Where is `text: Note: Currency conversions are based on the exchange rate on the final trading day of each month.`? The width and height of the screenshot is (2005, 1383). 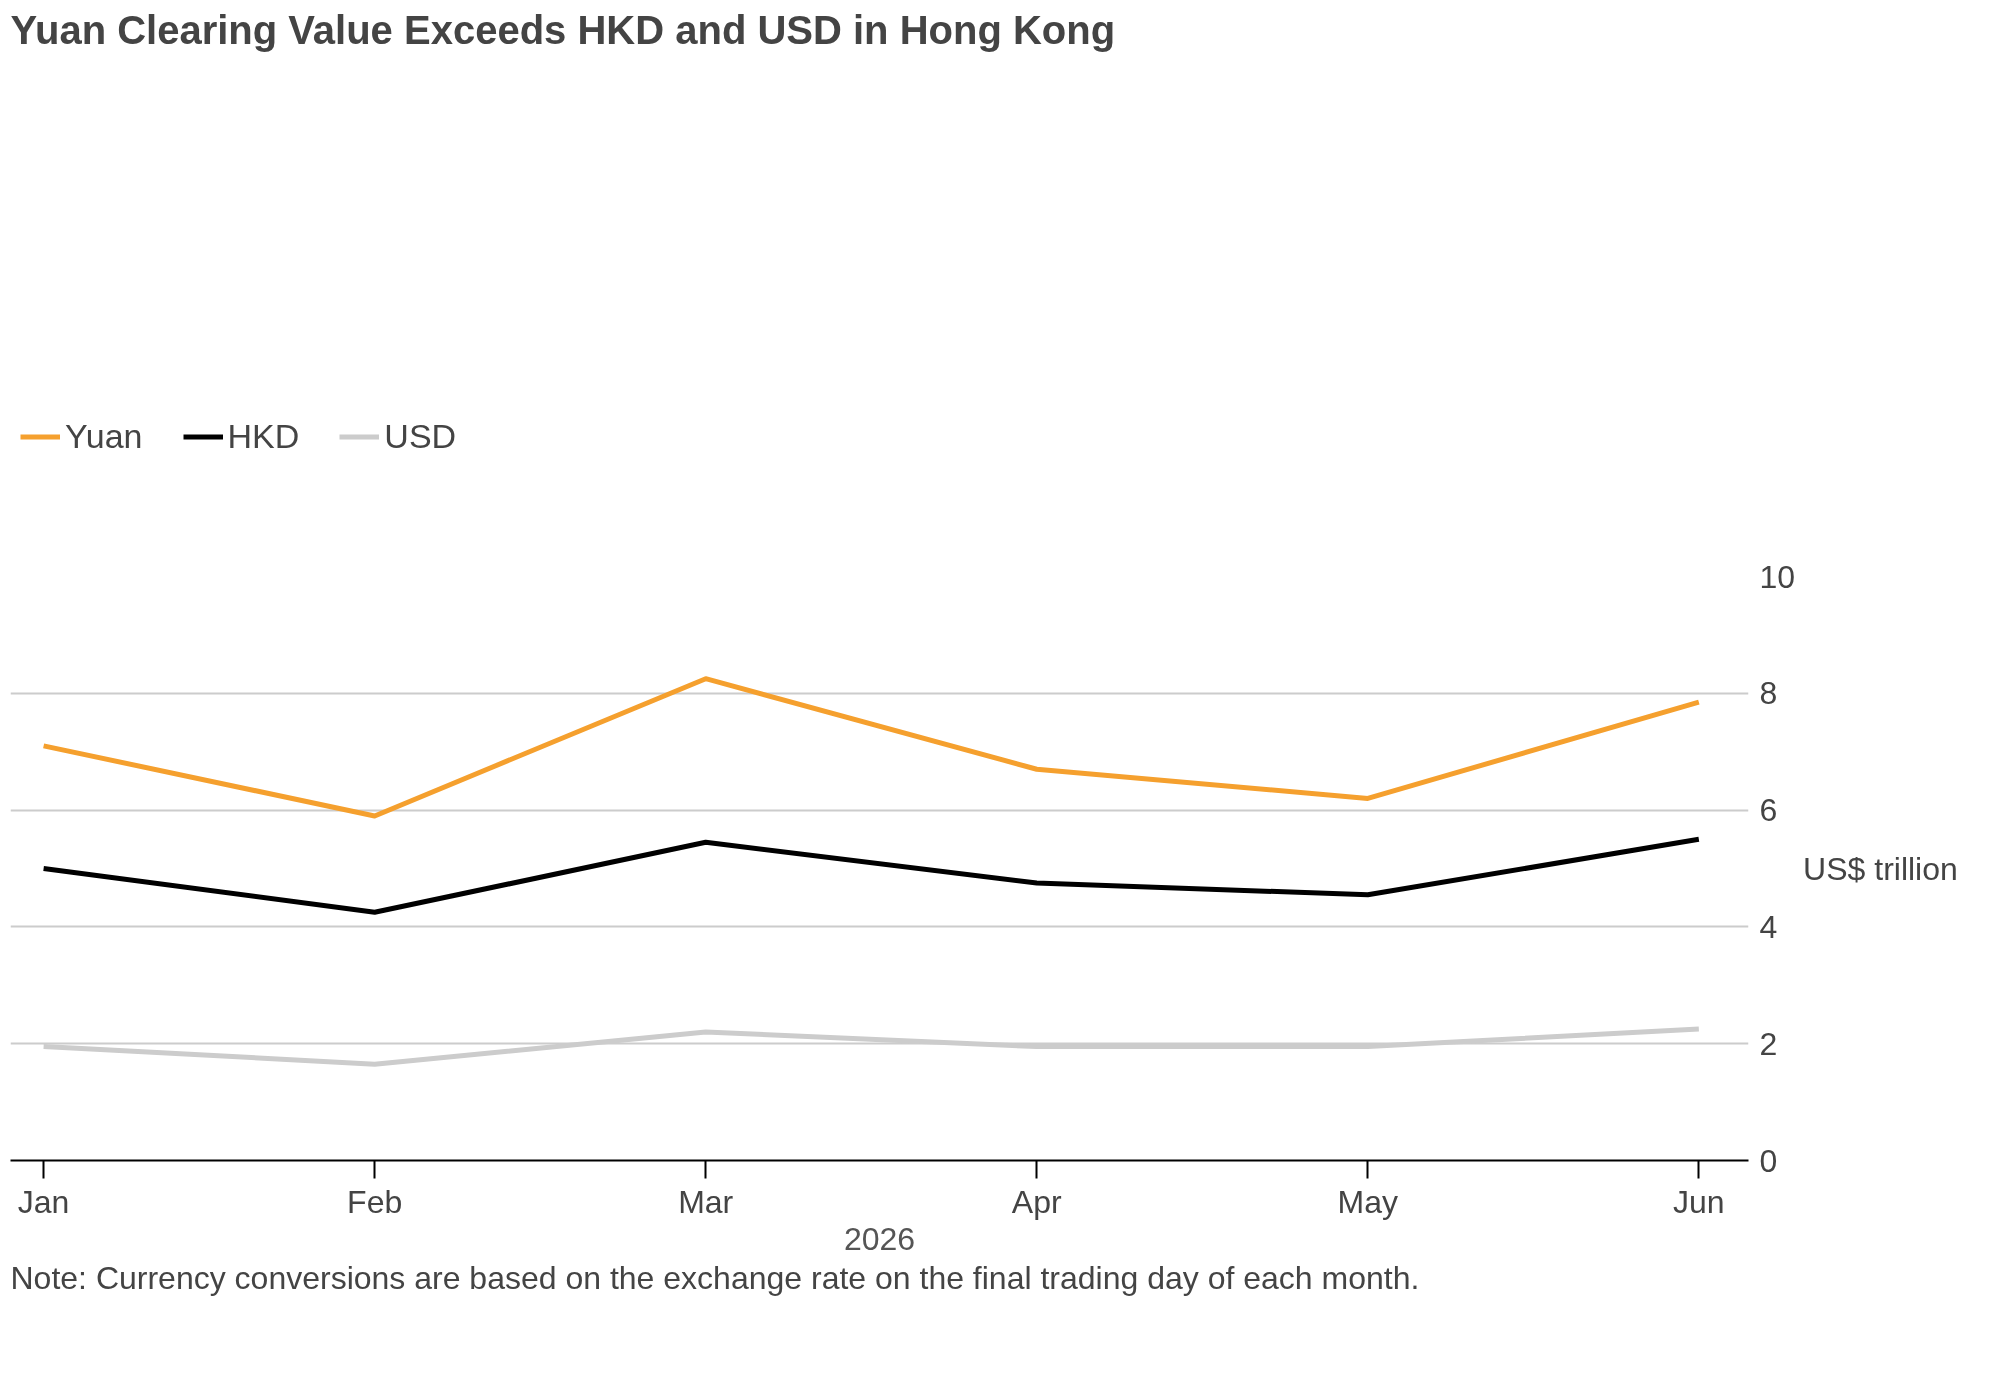
text: Note: Currency conversions are based on the exchange rate on the final trading day of each month. is located at coordinates (715, 1277).